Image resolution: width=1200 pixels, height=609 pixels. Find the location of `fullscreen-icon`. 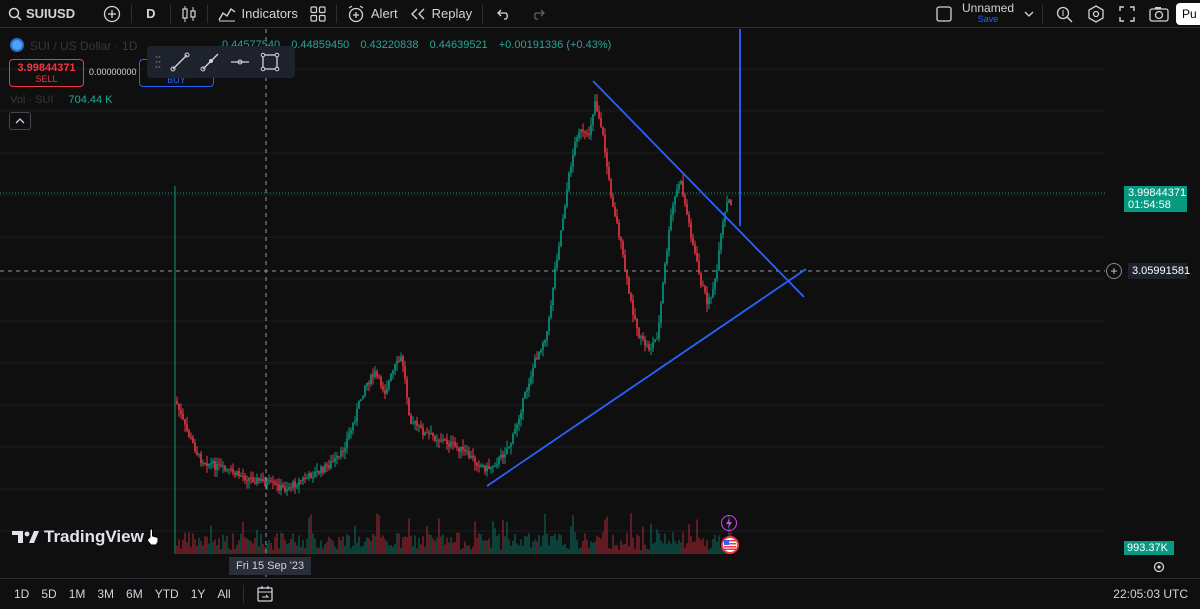

fullscreen-icon is located at coordinates (1127, 14).